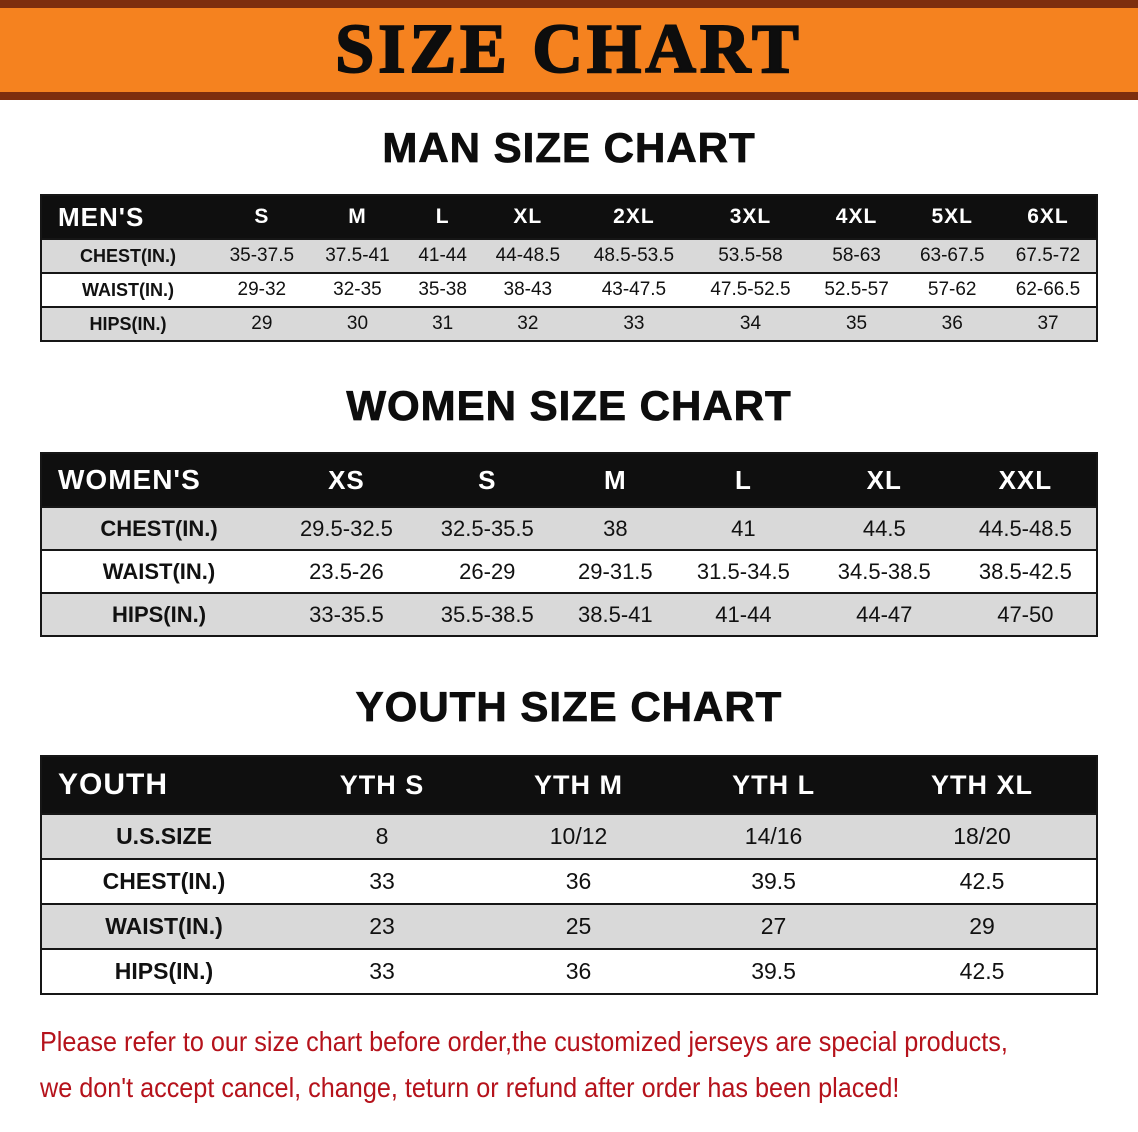 The width and height of the screenshot is (1138, 1132). Describe the element at coordinates (634, 217) in the screenshot. I see `size-column-header: 2XL` at that location.